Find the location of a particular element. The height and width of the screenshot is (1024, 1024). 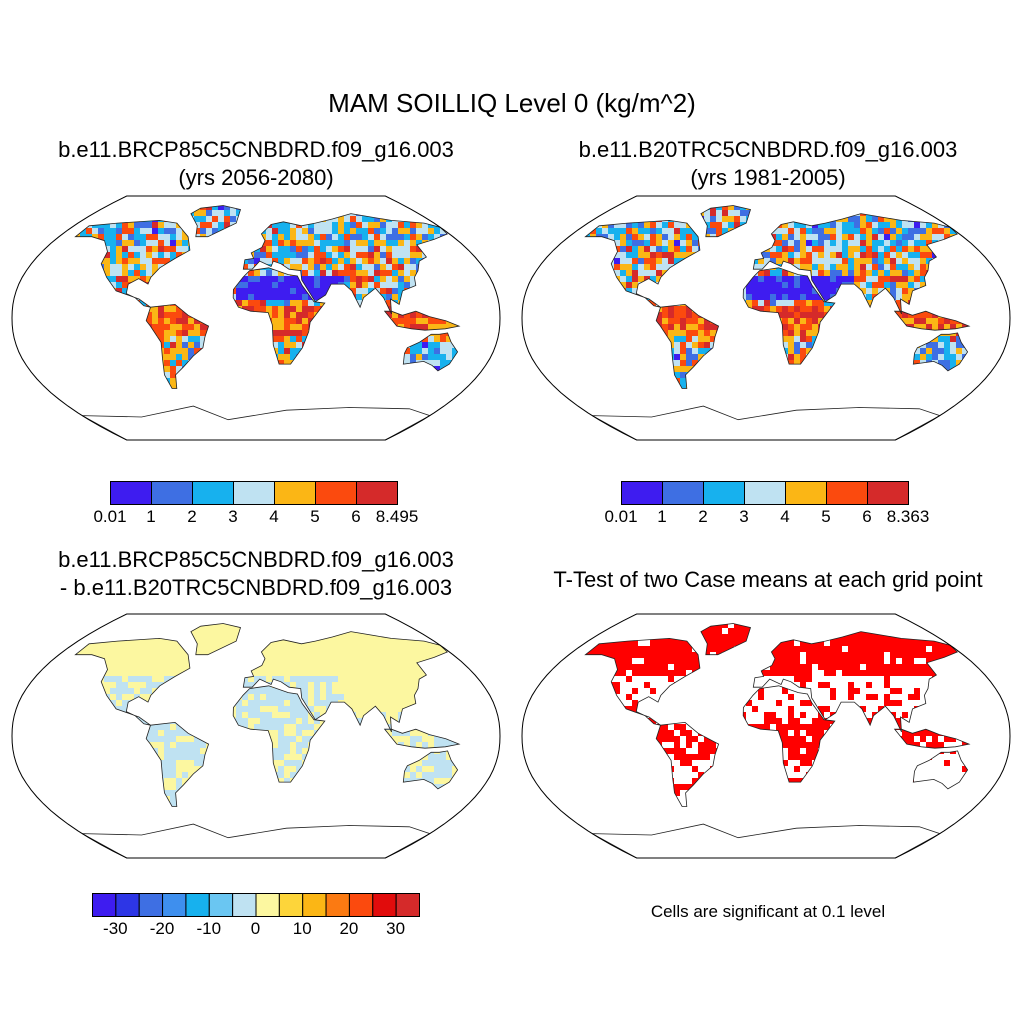

colorbar-case1-tick-label: 6 is located at coordinates (356, 516).